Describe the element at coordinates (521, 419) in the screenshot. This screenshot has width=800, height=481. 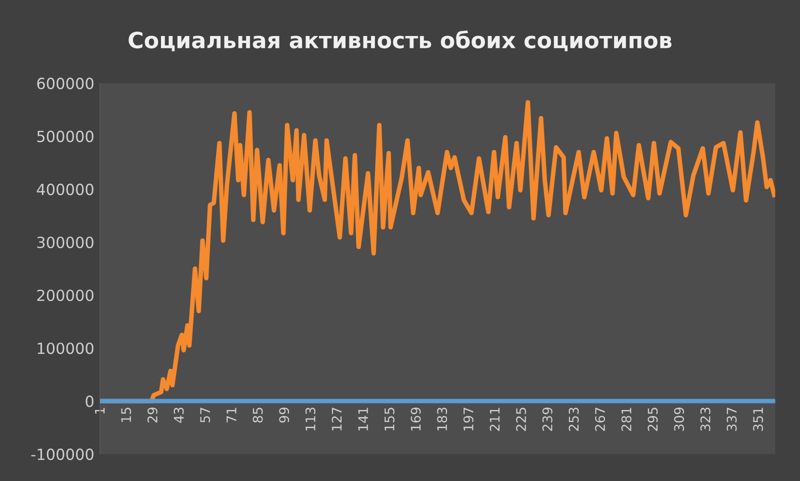
I see `x-tick-label: 225` at that location.